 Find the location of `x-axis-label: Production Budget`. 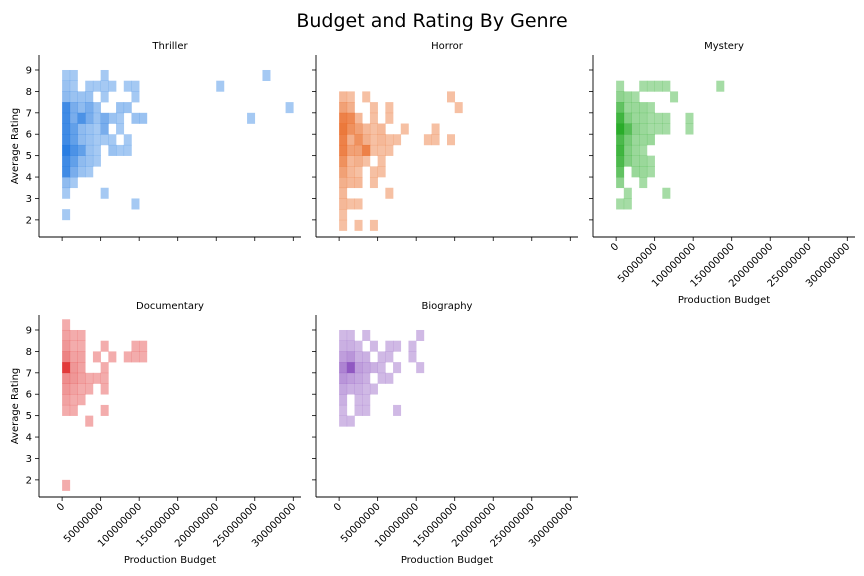

x-axis-label: Production Budget is located at coordinates (447, 560).